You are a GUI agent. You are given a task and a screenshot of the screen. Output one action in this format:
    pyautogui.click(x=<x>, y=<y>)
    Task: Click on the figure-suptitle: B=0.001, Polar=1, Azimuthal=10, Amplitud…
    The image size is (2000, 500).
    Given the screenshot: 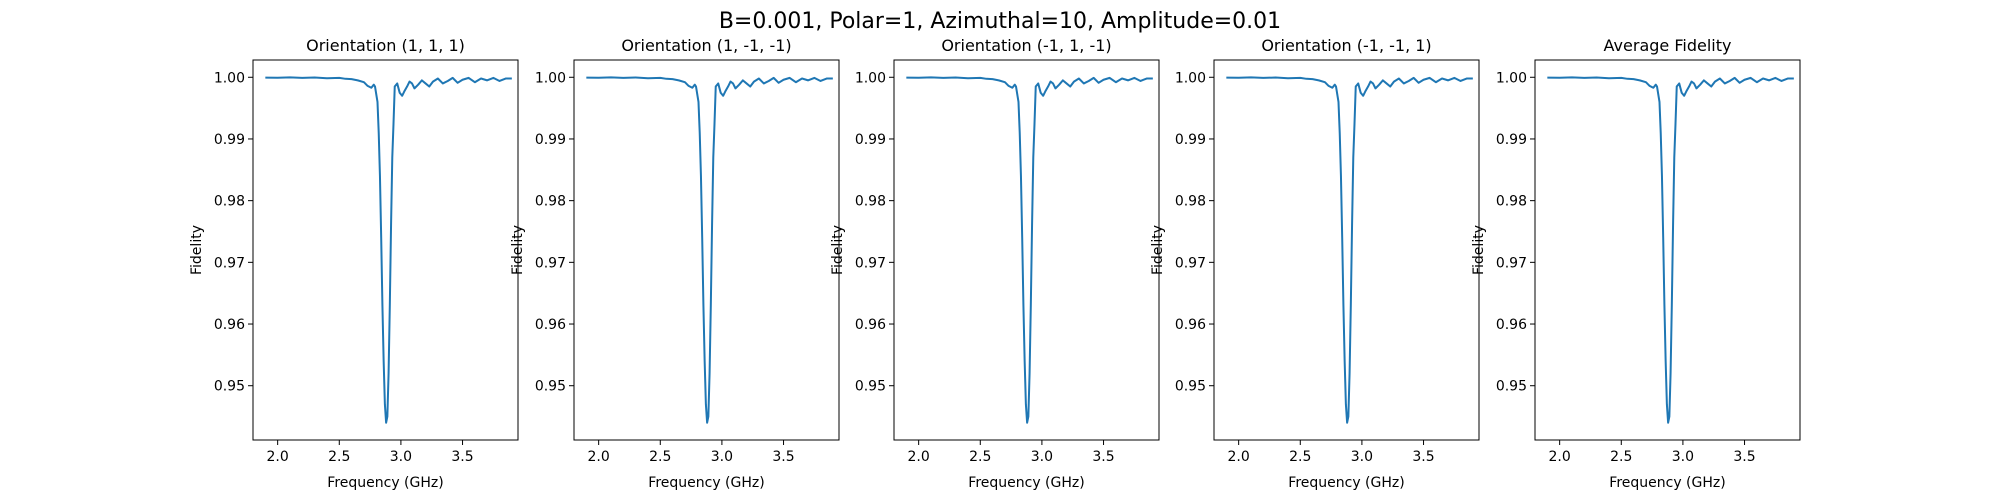 What is the action you would take?
    pyautogui.click(x=1000, y=21)
    